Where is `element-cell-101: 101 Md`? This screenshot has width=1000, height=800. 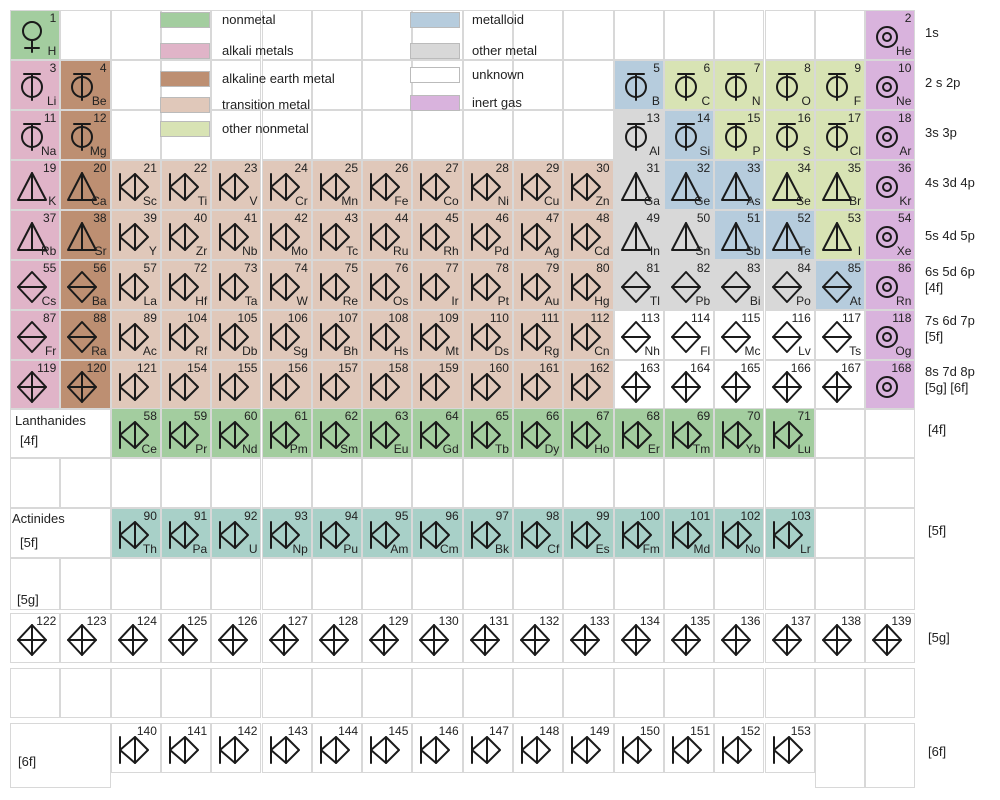
element-cell-101: 101 Md is located at coordinates (689, 533).